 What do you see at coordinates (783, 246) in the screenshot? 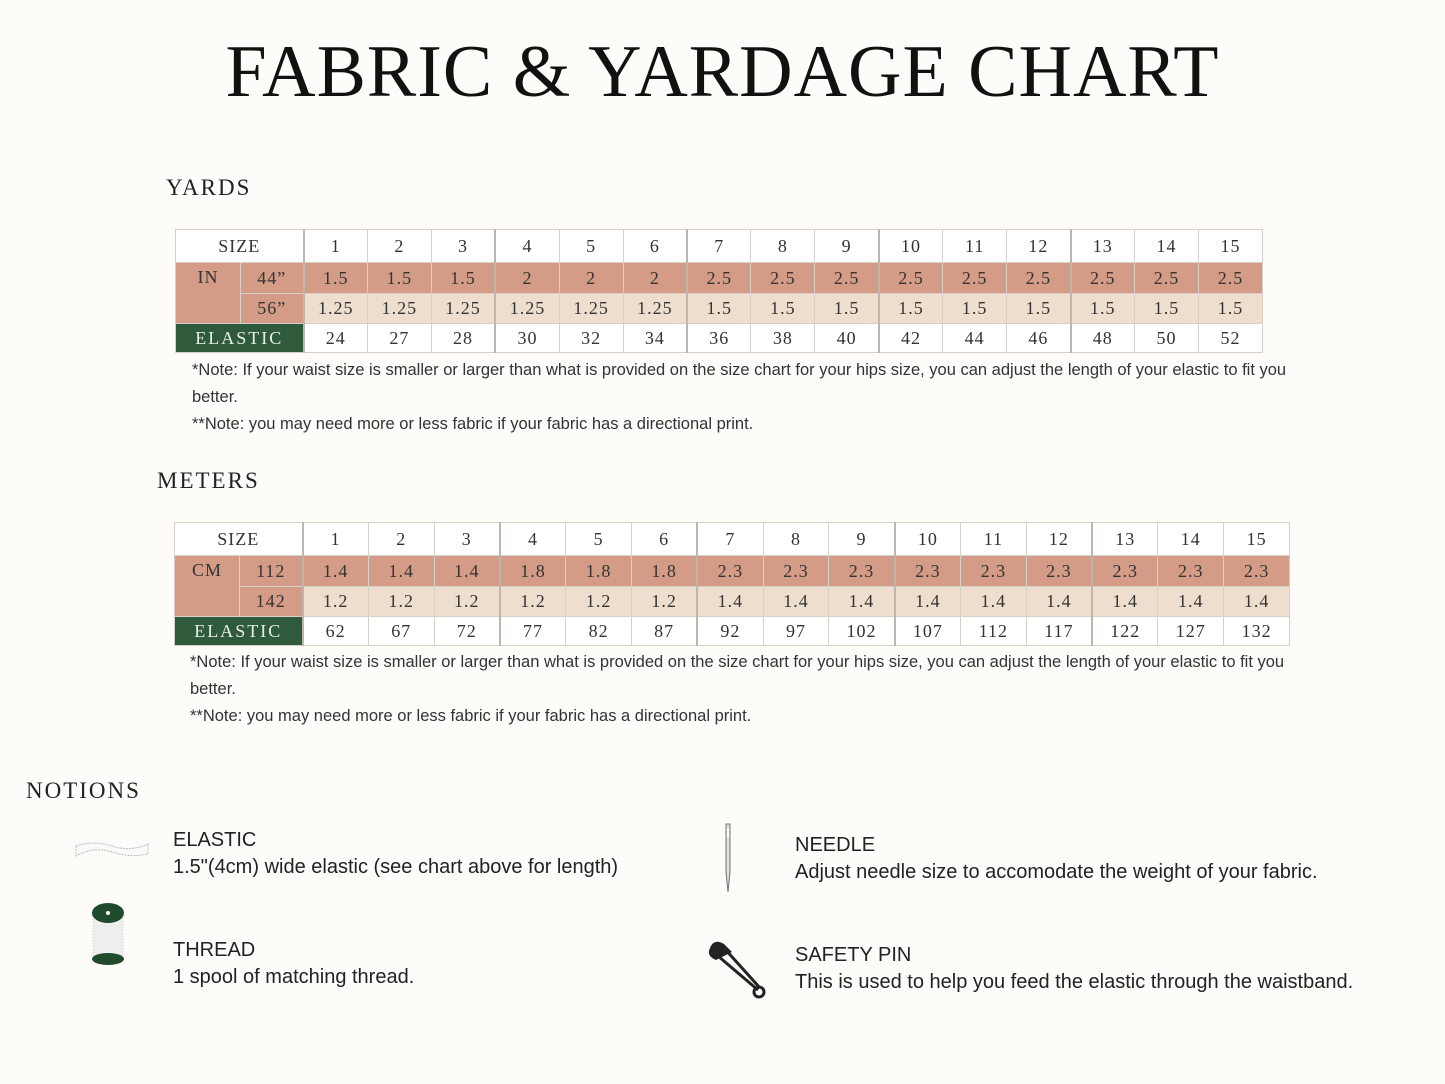
I see `size-header-cell: 8` at bounding box center [783, 246].